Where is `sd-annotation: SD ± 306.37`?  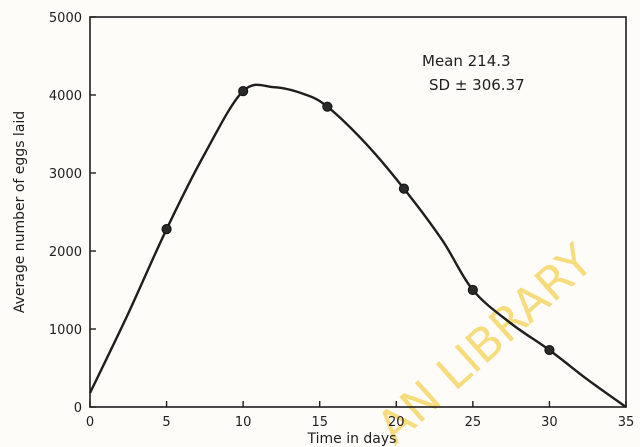
sd-annotation: SD ± 306.37 is located at coordinates (477, 85).